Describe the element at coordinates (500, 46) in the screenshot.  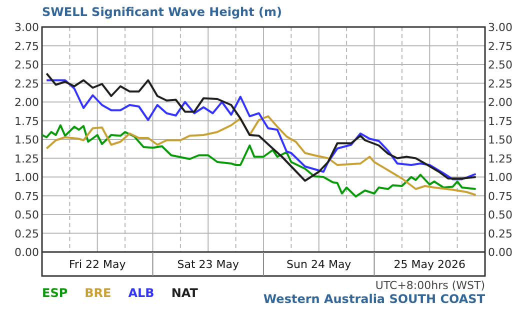
I see `y2-tick-label: 2.75` at that location.